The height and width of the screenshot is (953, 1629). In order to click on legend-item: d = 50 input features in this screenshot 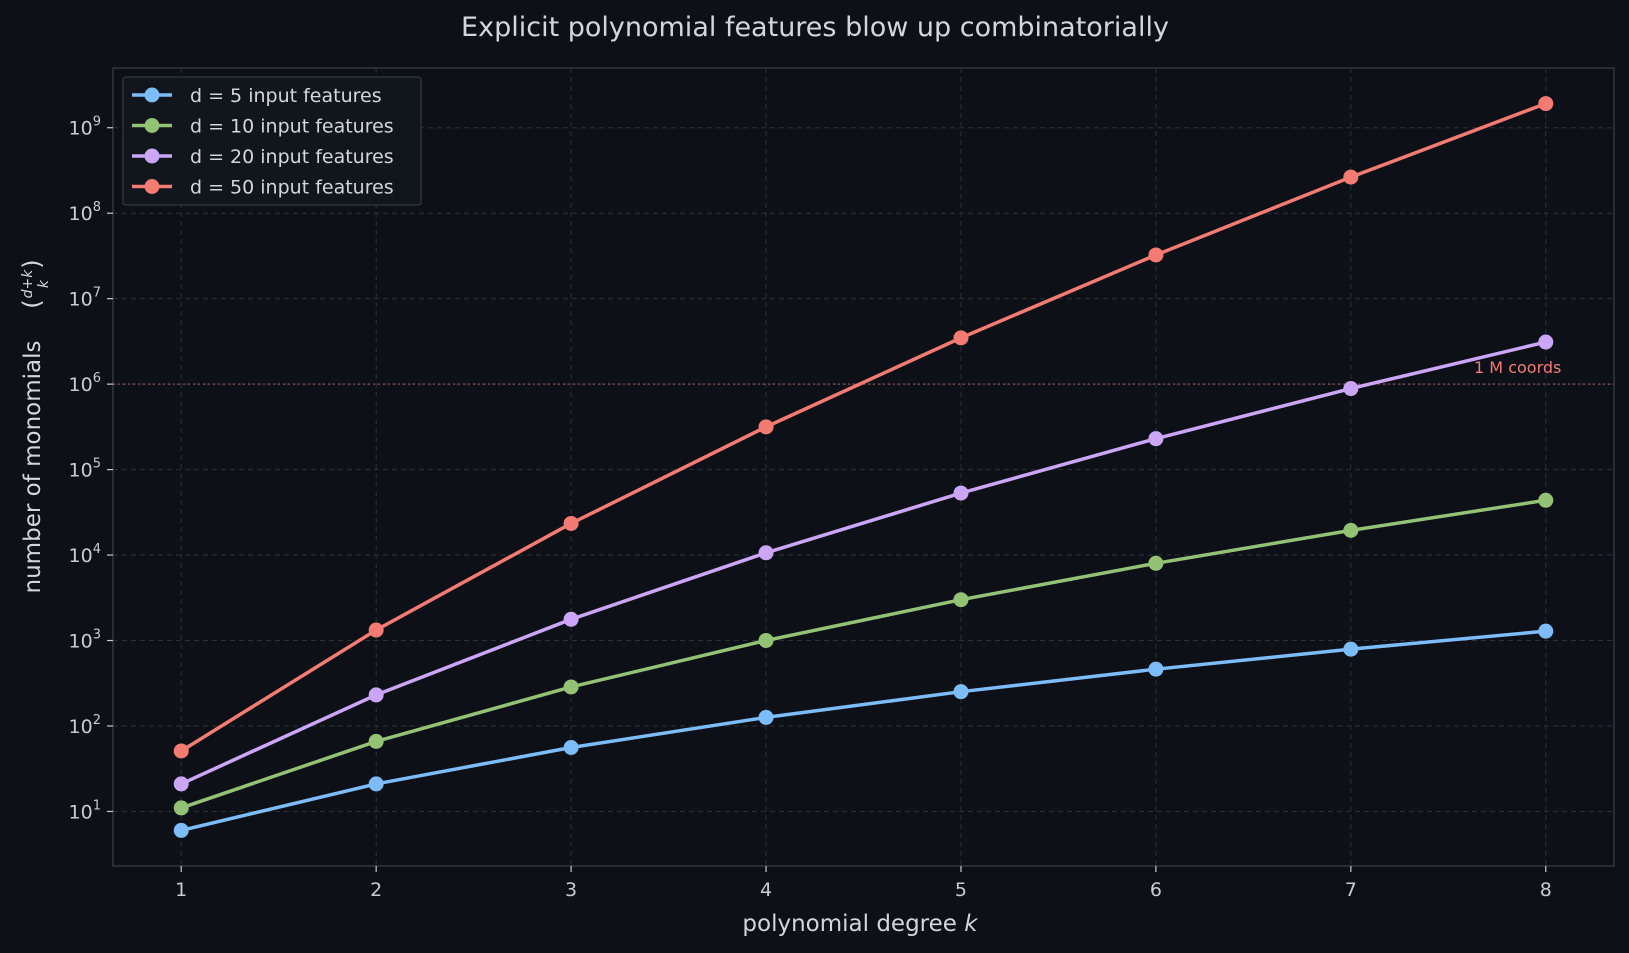, I will do `click(263, 188)`.